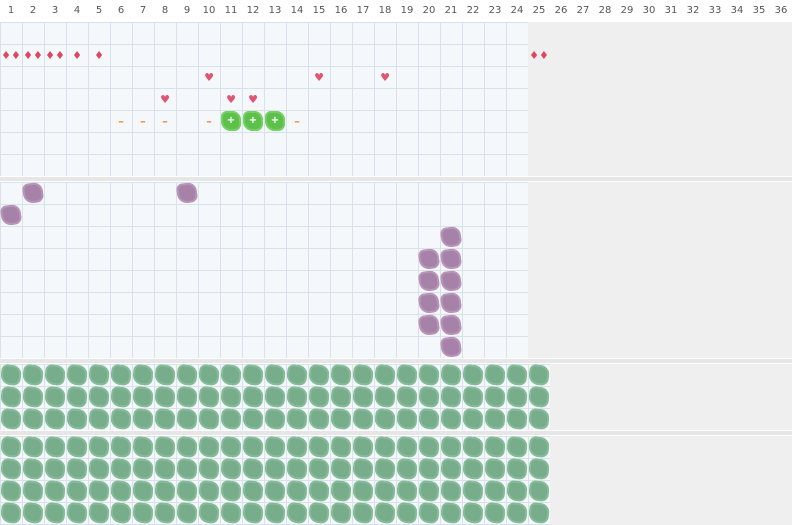 This screenshot has width=792, height=525. Describe the element at coordinates (33, 55) in the screenshot. I see `seed-drop-cell: ♦♦` at that location.